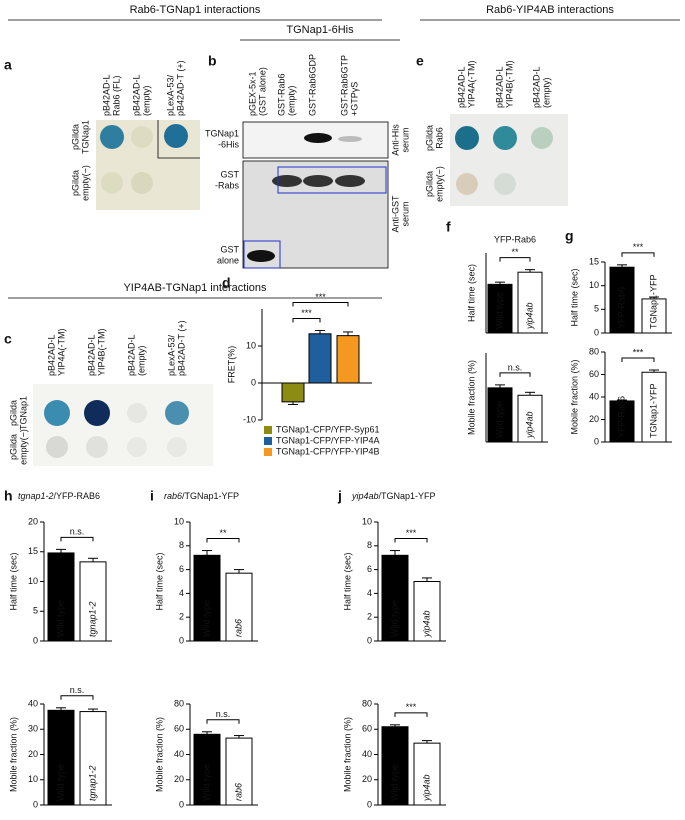 This screenshot has height=820, width=685. Describe the element at coordinates (439, 138) in the screenshot. I see `row-label: Rab6` at that location.